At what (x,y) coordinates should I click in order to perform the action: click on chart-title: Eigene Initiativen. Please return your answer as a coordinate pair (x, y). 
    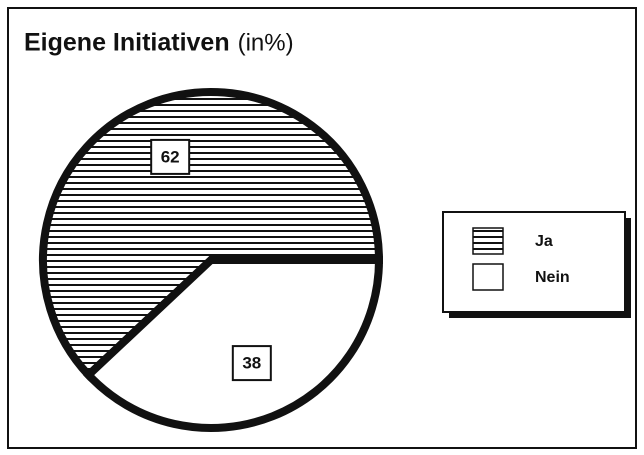
    Looking at the image, I should click on (127, 43).